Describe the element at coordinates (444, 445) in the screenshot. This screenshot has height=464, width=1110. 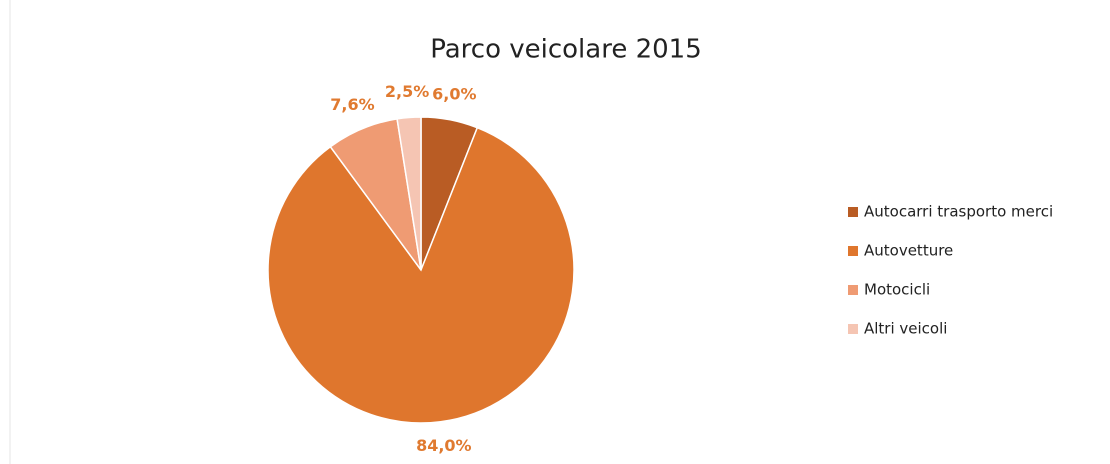
I see `data-label: 84,0%` at that location.